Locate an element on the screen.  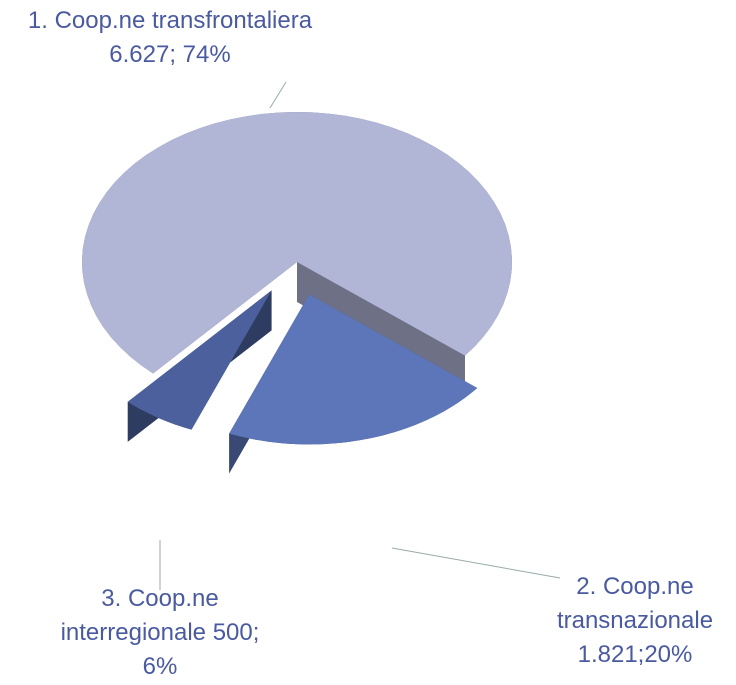
category-label: 3. Coop.ne interregionale is located at coordinates (139, 615).